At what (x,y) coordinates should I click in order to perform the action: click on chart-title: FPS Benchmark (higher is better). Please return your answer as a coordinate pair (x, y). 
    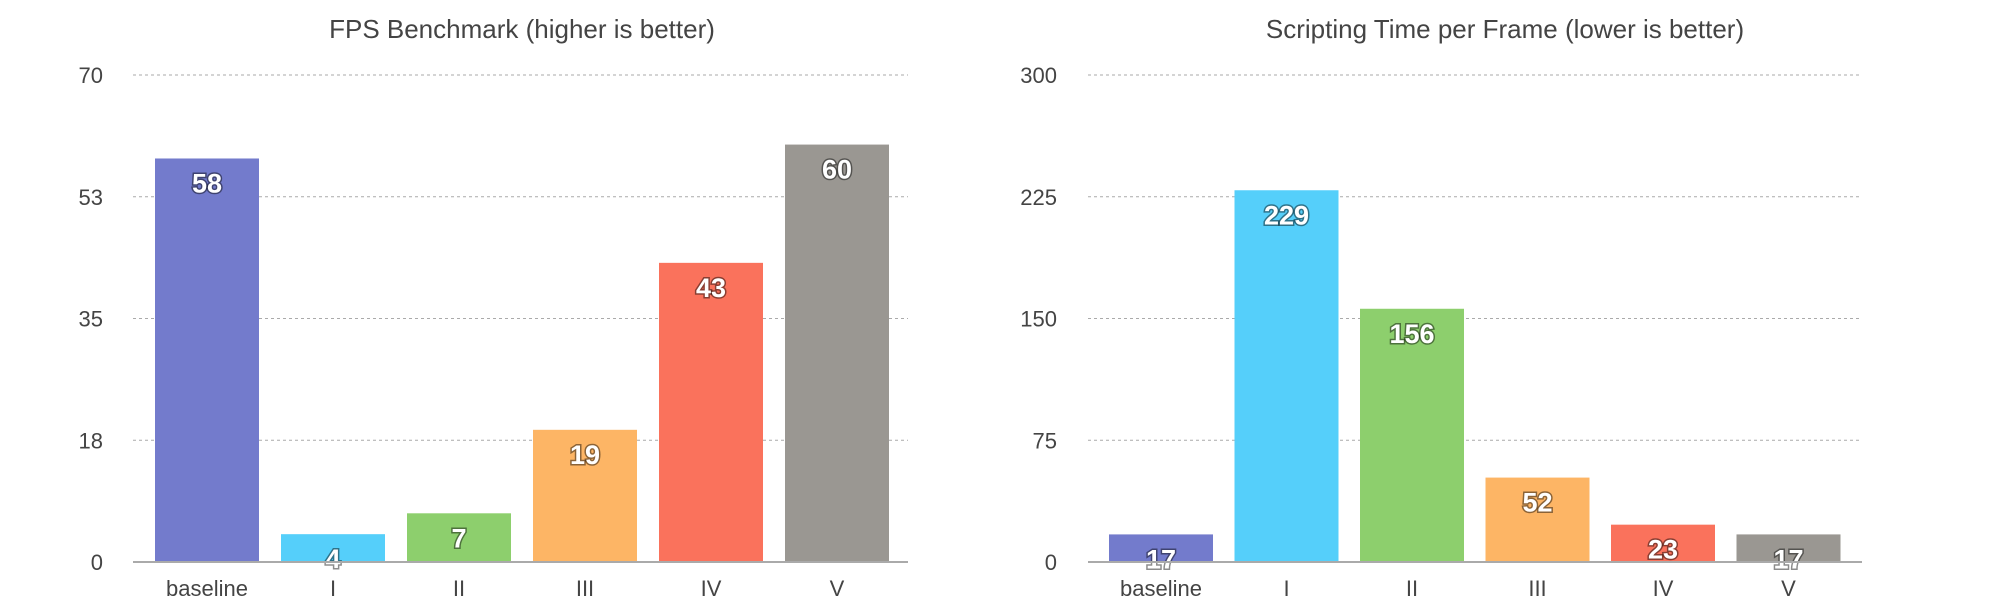
    Looking at the image, I should click on (522, 29).